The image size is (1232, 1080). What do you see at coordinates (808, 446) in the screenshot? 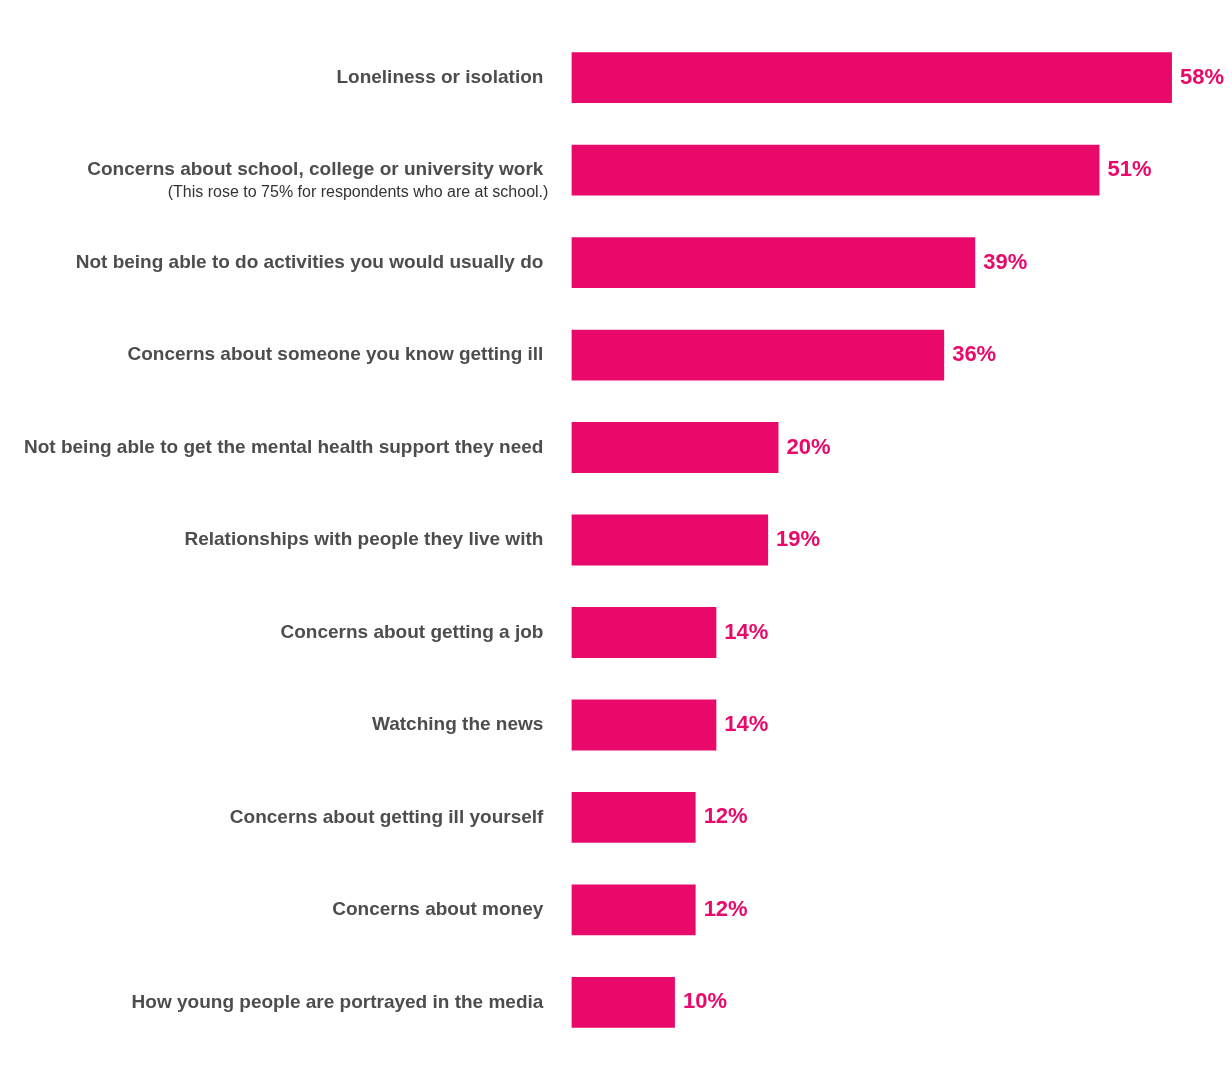
I see `data-label: 20%` at bounding box center [808, 446].